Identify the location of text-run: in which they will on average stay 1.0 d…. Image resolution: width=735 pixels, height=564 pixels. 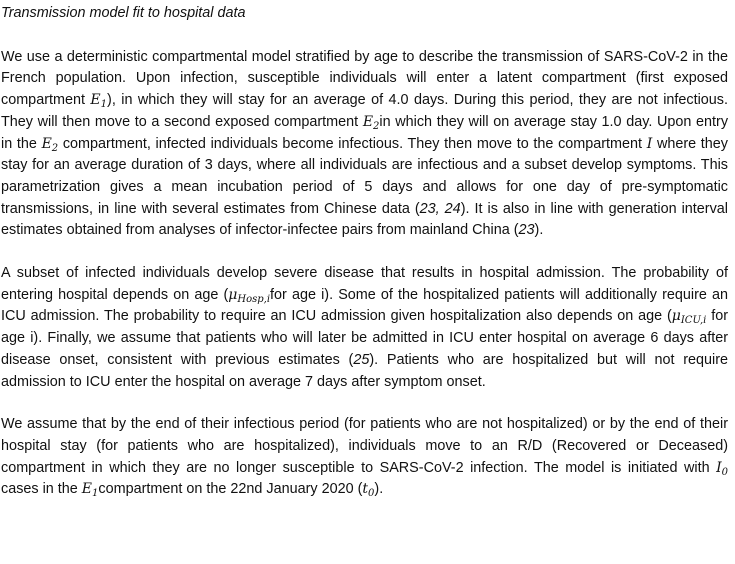
(365, 132).